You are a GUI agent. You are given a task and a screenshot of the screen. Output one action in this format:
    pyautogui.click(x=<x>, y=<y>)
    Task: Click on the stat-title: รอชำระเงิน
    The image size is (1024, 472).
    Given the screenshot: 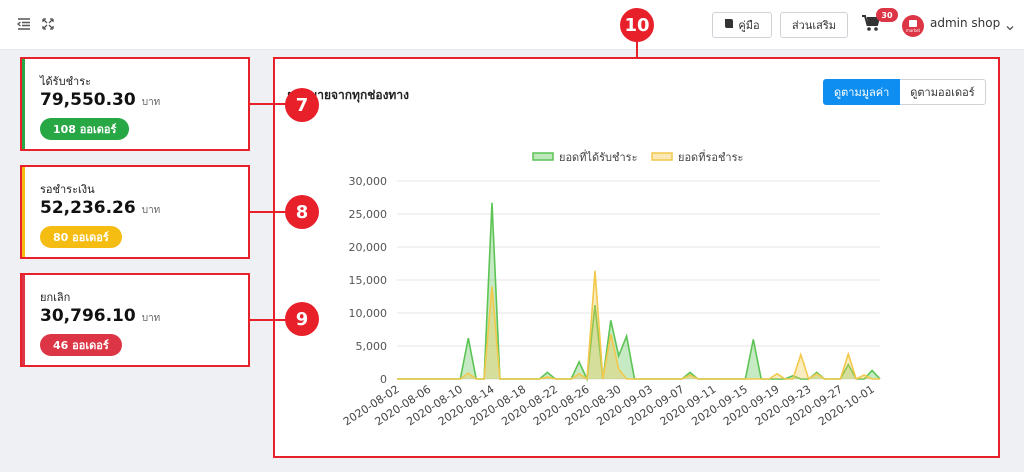 What is the action you would take?
    pyautogui.click(x=67, y=189)
    